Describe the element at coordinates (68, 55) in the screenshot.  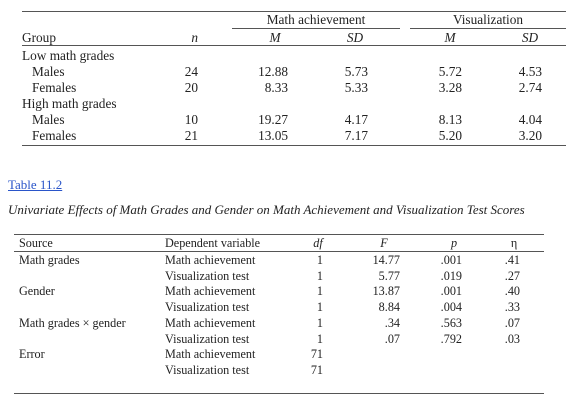
I see `group-label: Low math grades` at that location.